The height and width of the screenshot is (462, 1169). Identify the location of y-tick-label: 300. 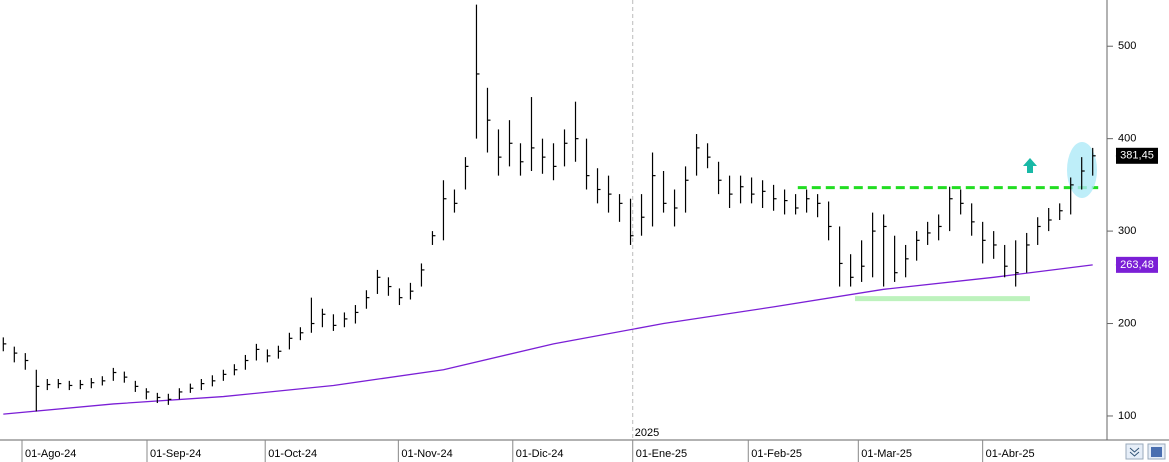
(1127, 231).